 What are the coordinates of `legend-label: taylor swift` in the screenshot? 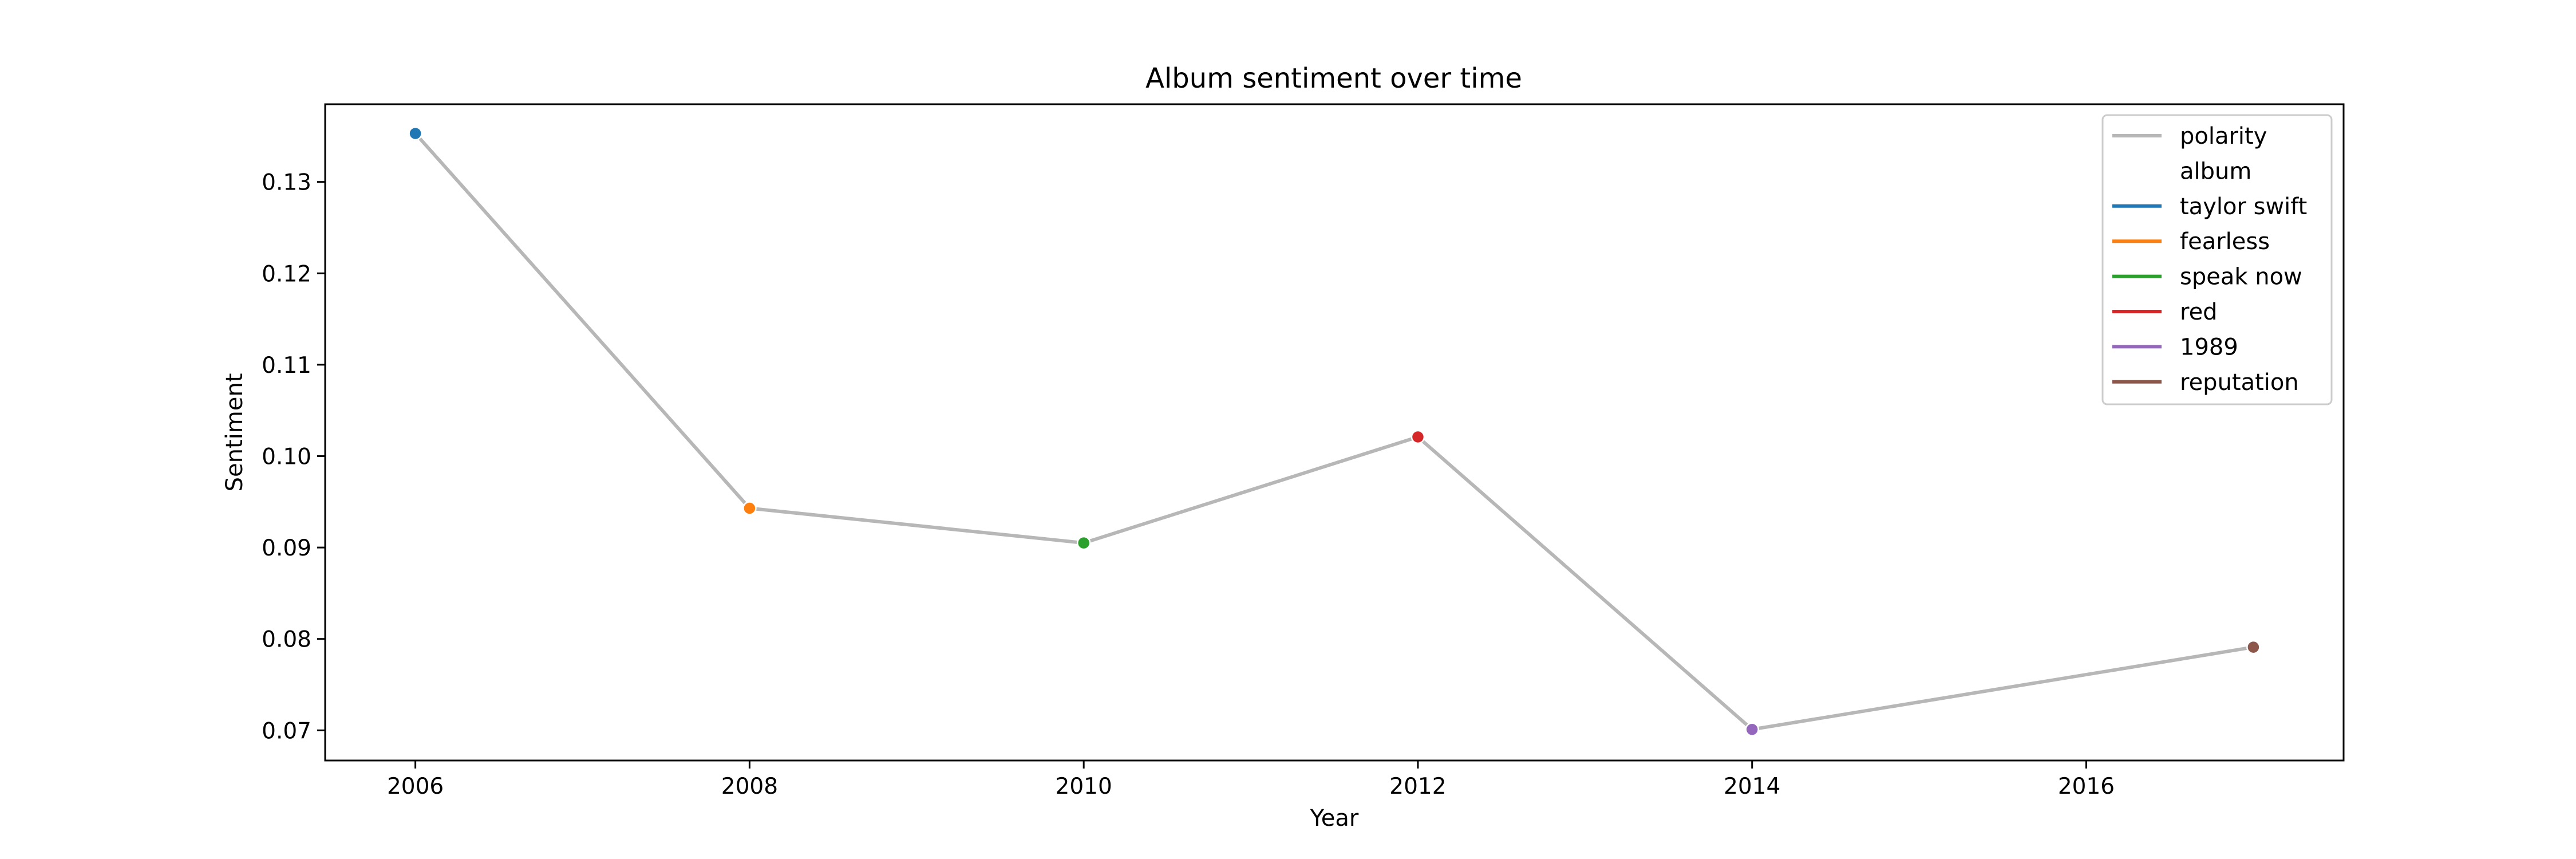 It's located at (2243, 207).